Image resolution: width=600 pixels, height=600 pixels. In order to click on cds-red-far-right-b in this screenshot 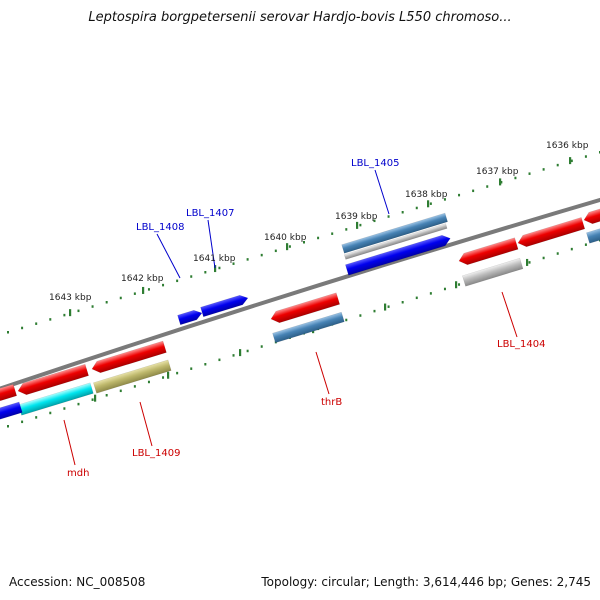, I will do `click(551, 232)`.